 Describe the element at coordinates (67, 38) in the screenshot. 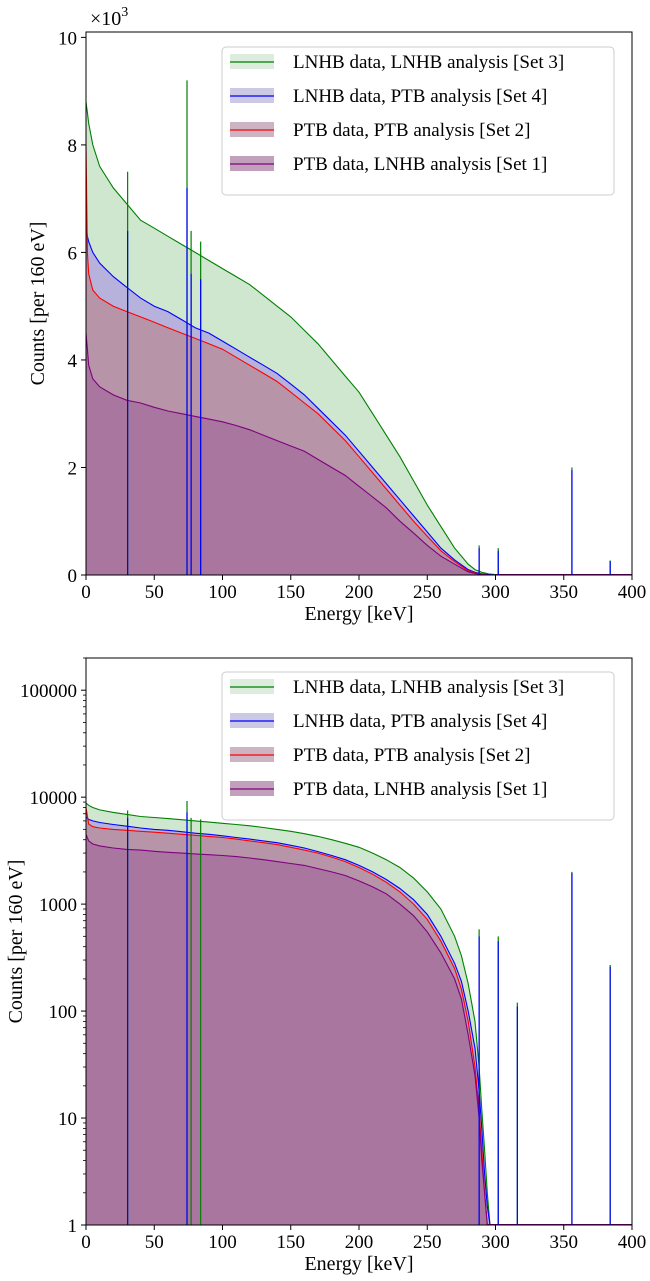

I see `y-tick-label-5: 10` at that location.